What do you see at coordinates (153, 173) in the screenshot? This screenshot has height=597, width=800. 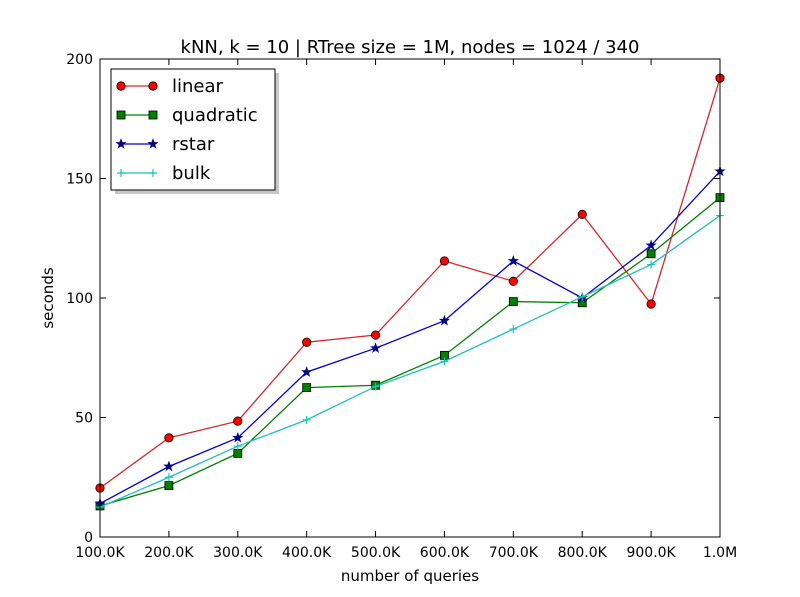 I see `legend-marker-right-bulk` at bounding box center [153, 173].